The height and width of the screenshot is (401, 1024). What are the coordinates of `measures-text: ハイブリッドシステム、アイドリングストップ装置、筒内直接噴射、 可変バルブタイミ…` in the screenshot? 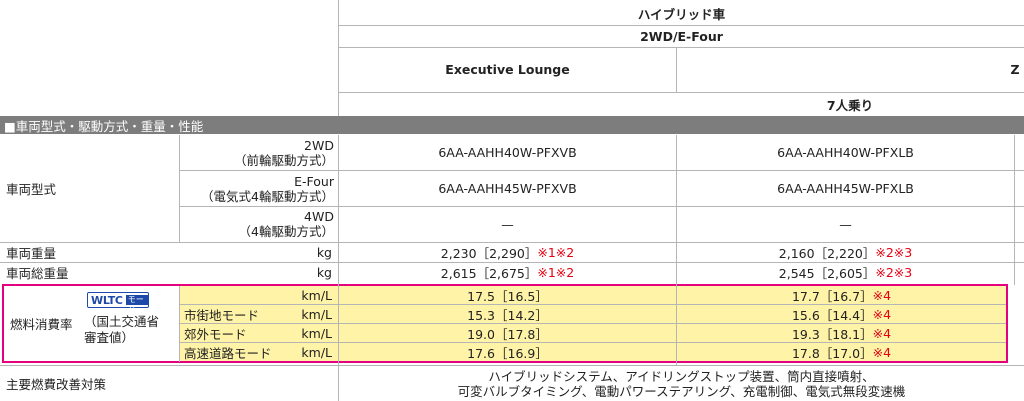 It's located at (681, 383).